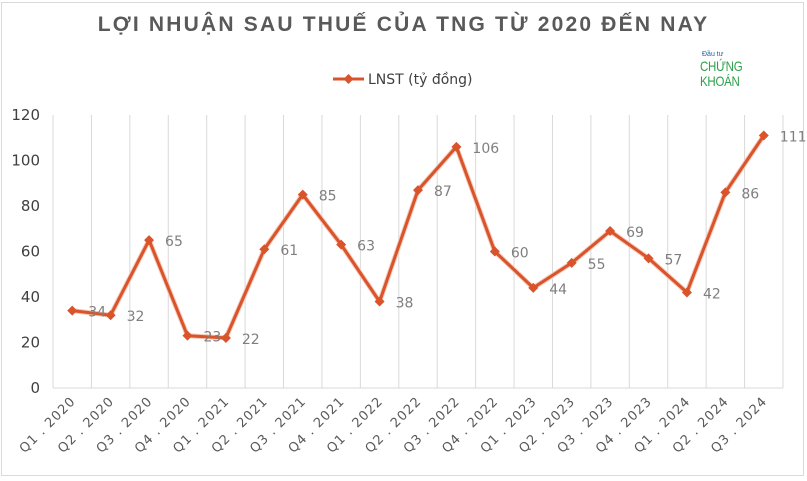 Image resolution: width=807 pixels, height=481 pixels. I want to click on legend-marker-icon, so click(348, 79).